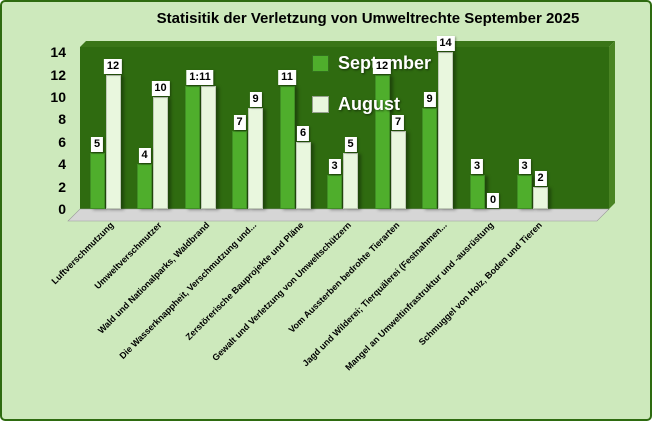 This screenshot has width=652, height=421. What do you see at coordinates (58, 74) in the screenshot?
I see `y-axis-tick-label: 12` at bounding box center [58, 74].